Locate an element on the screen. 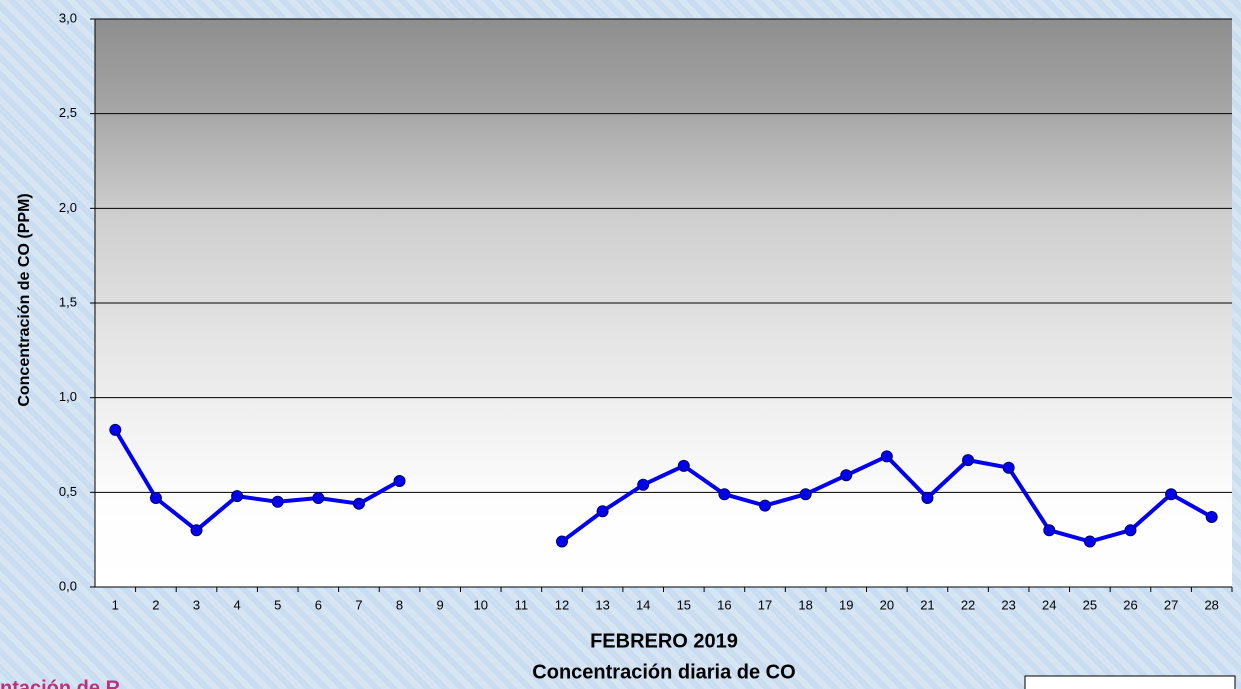 The height and width of the screenshot is (689, 1241). x-tick-label: 23 is located at coordinates (1008, 604).